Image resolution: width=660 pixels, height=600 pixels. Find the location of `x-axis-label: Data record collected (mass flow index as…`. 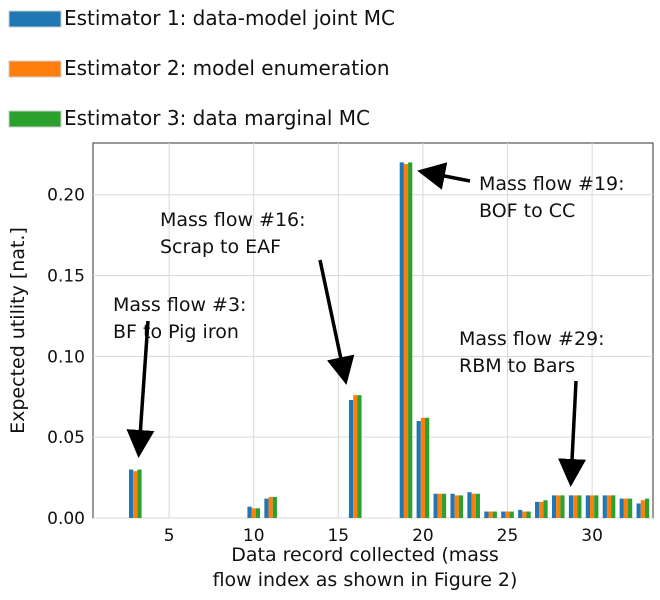

x-axis-label: Data record collected (mass flow index as… is located at coordinates (365, 567).